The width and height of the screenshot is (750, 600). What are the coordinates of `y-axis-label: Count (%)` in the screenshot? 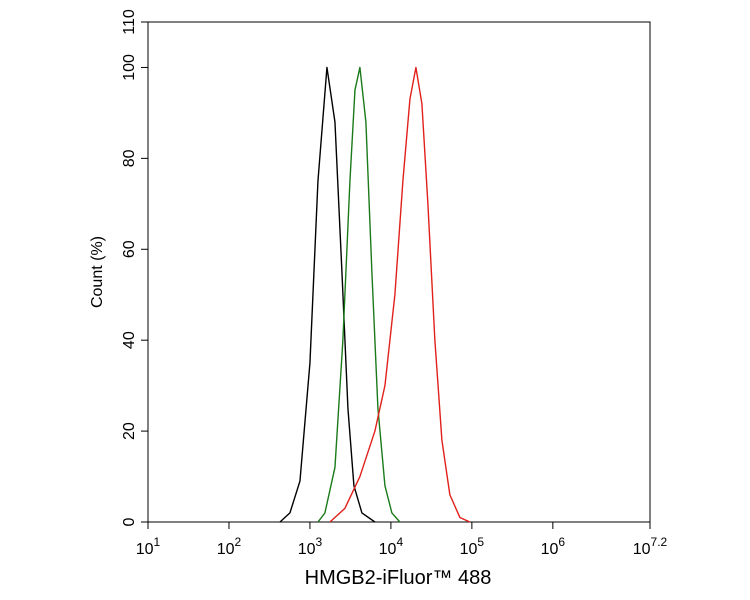 It's located at (97, 272).